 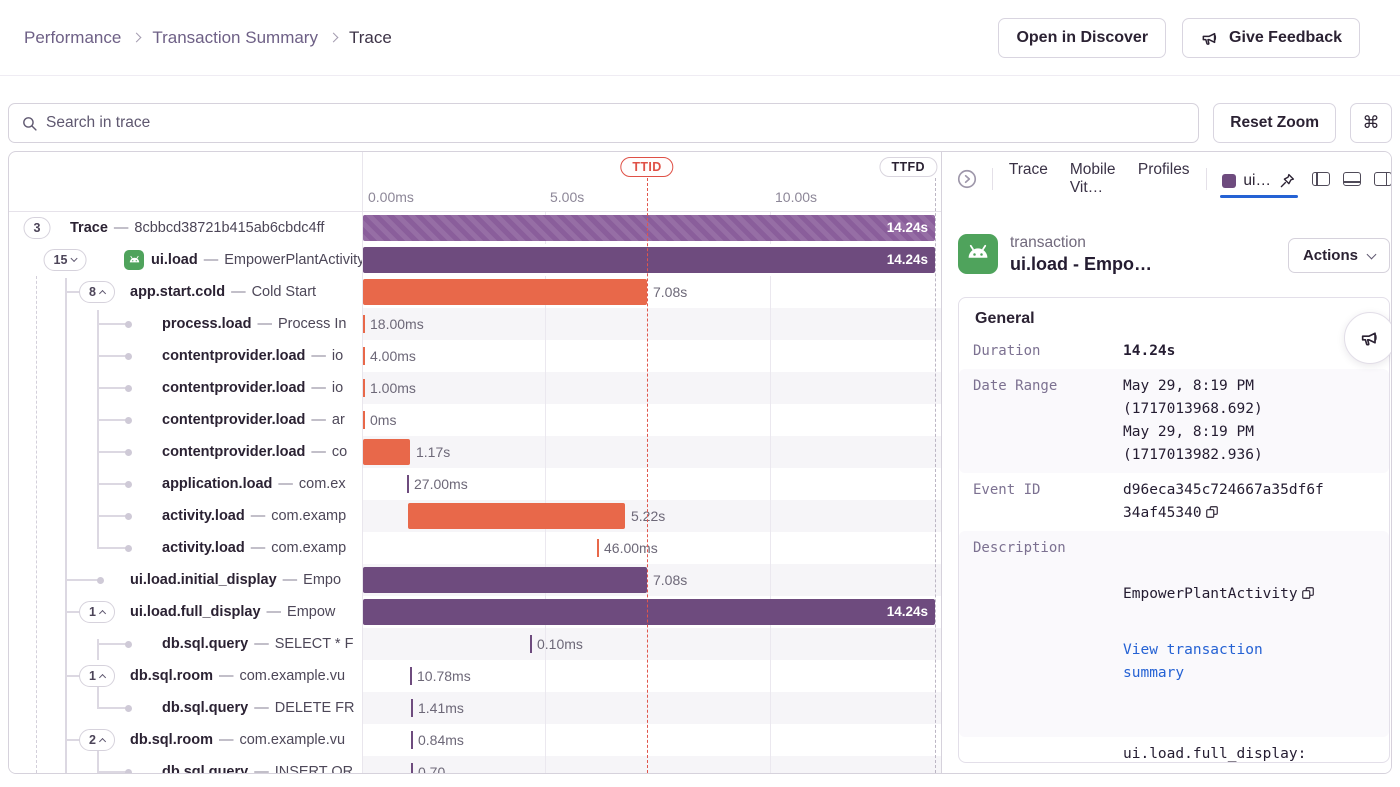 I want to click on trace-row: 15 ui.load — EmpowerPlantActivity 14.24s, so click(x=475, y=260).